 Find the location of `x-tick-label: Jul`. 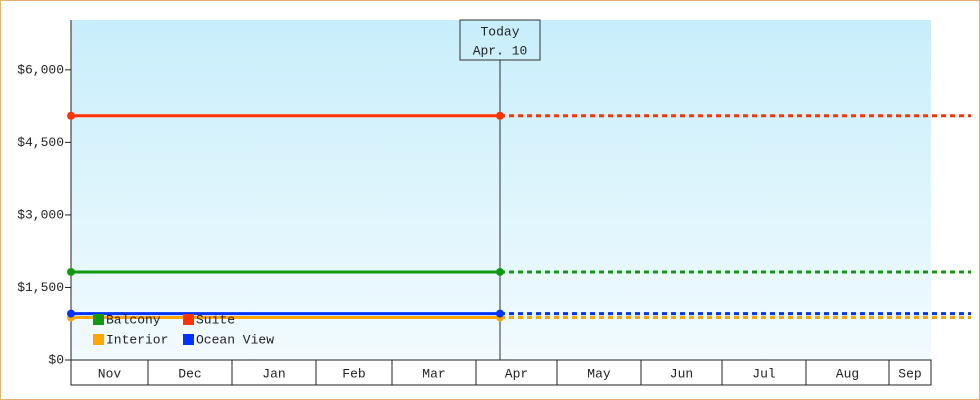

x-tick-label: Jul is located at coordinates (764, 373).